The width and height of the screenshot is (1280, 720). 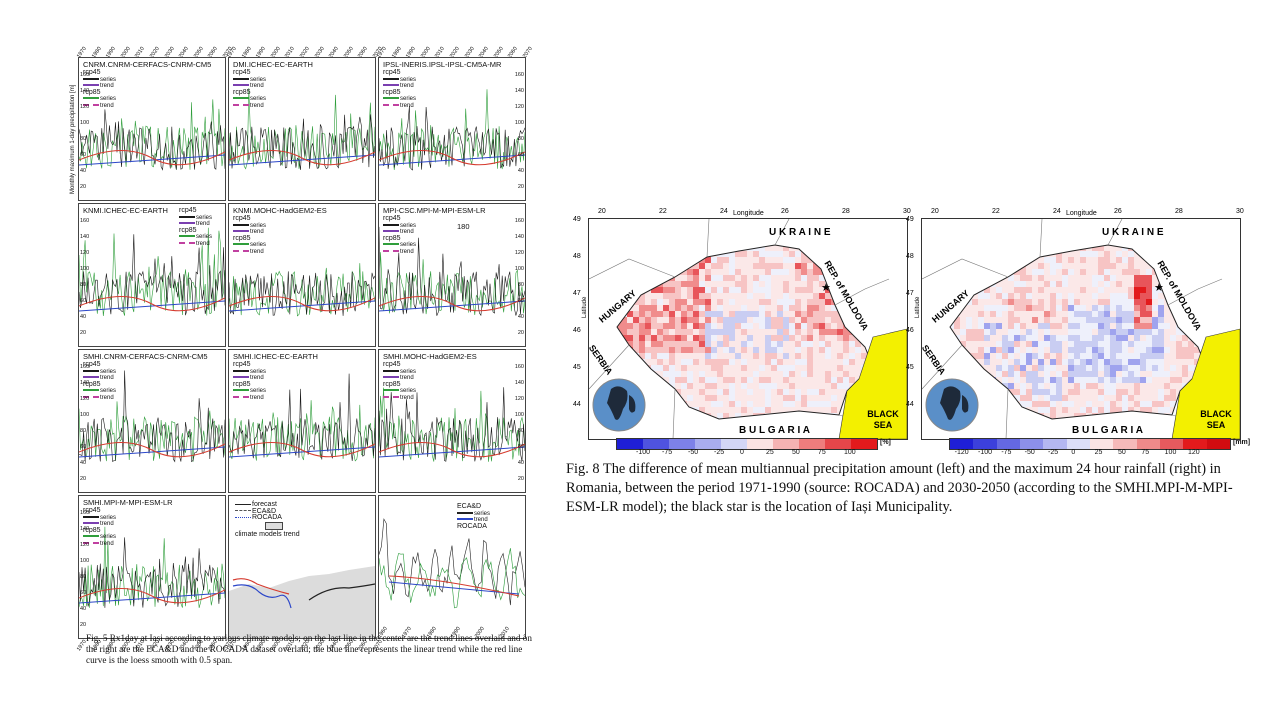 I want to click on loess-trend-line, so click(x=152, y=595).